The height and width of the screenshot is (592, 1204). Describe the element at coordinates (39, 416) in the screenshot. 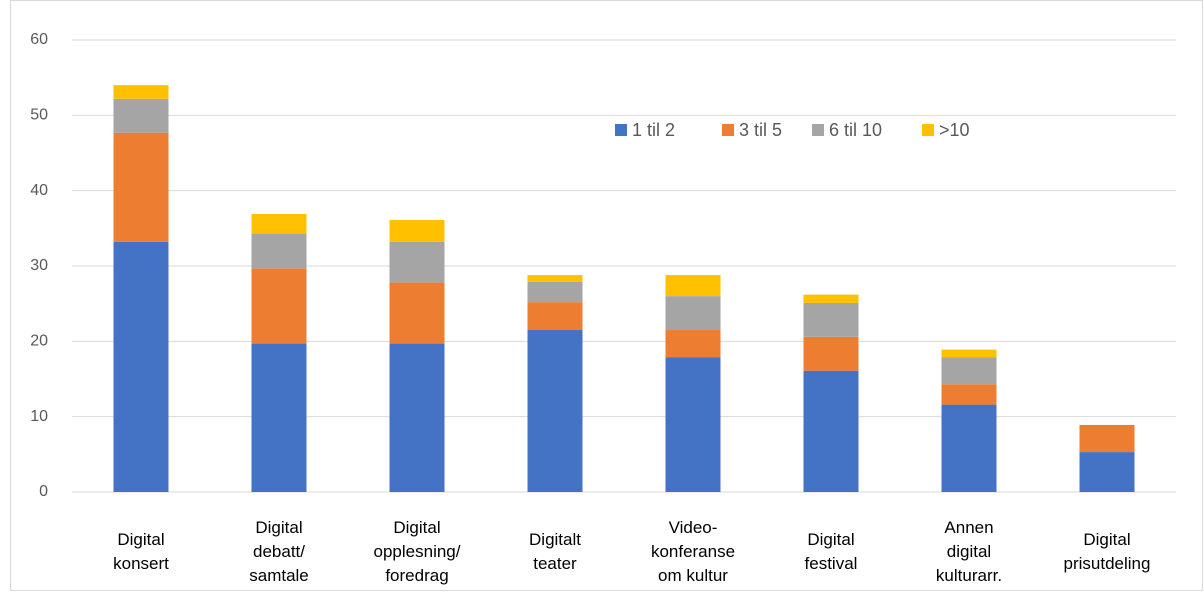

I see `y-tick-label: 10` at that location.